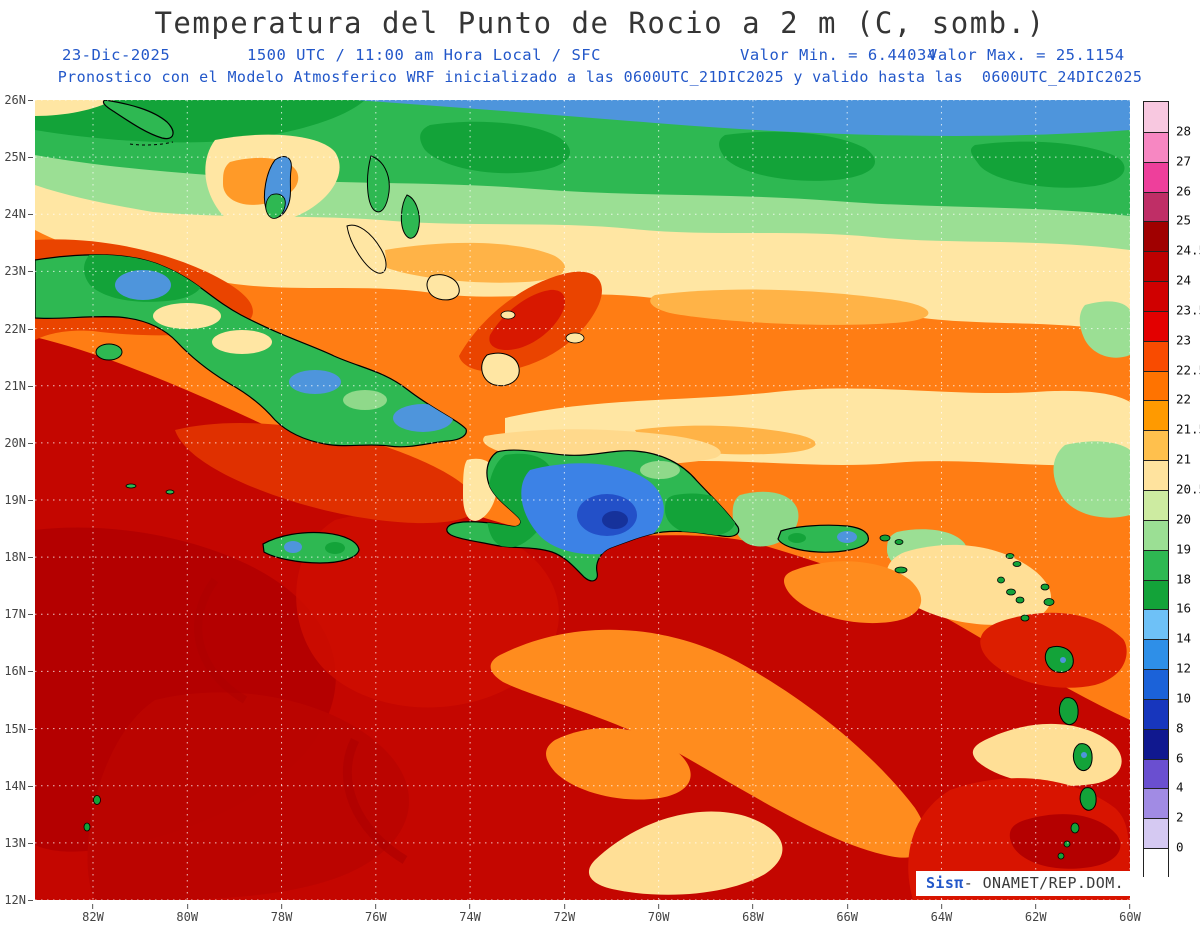 This screenshot has height=927, width=1200. What do you see at coordinates (1187, 310) in the screenshot?
I see `colorbar-tick-label: 23.5` at bounding box center [1187, 310].